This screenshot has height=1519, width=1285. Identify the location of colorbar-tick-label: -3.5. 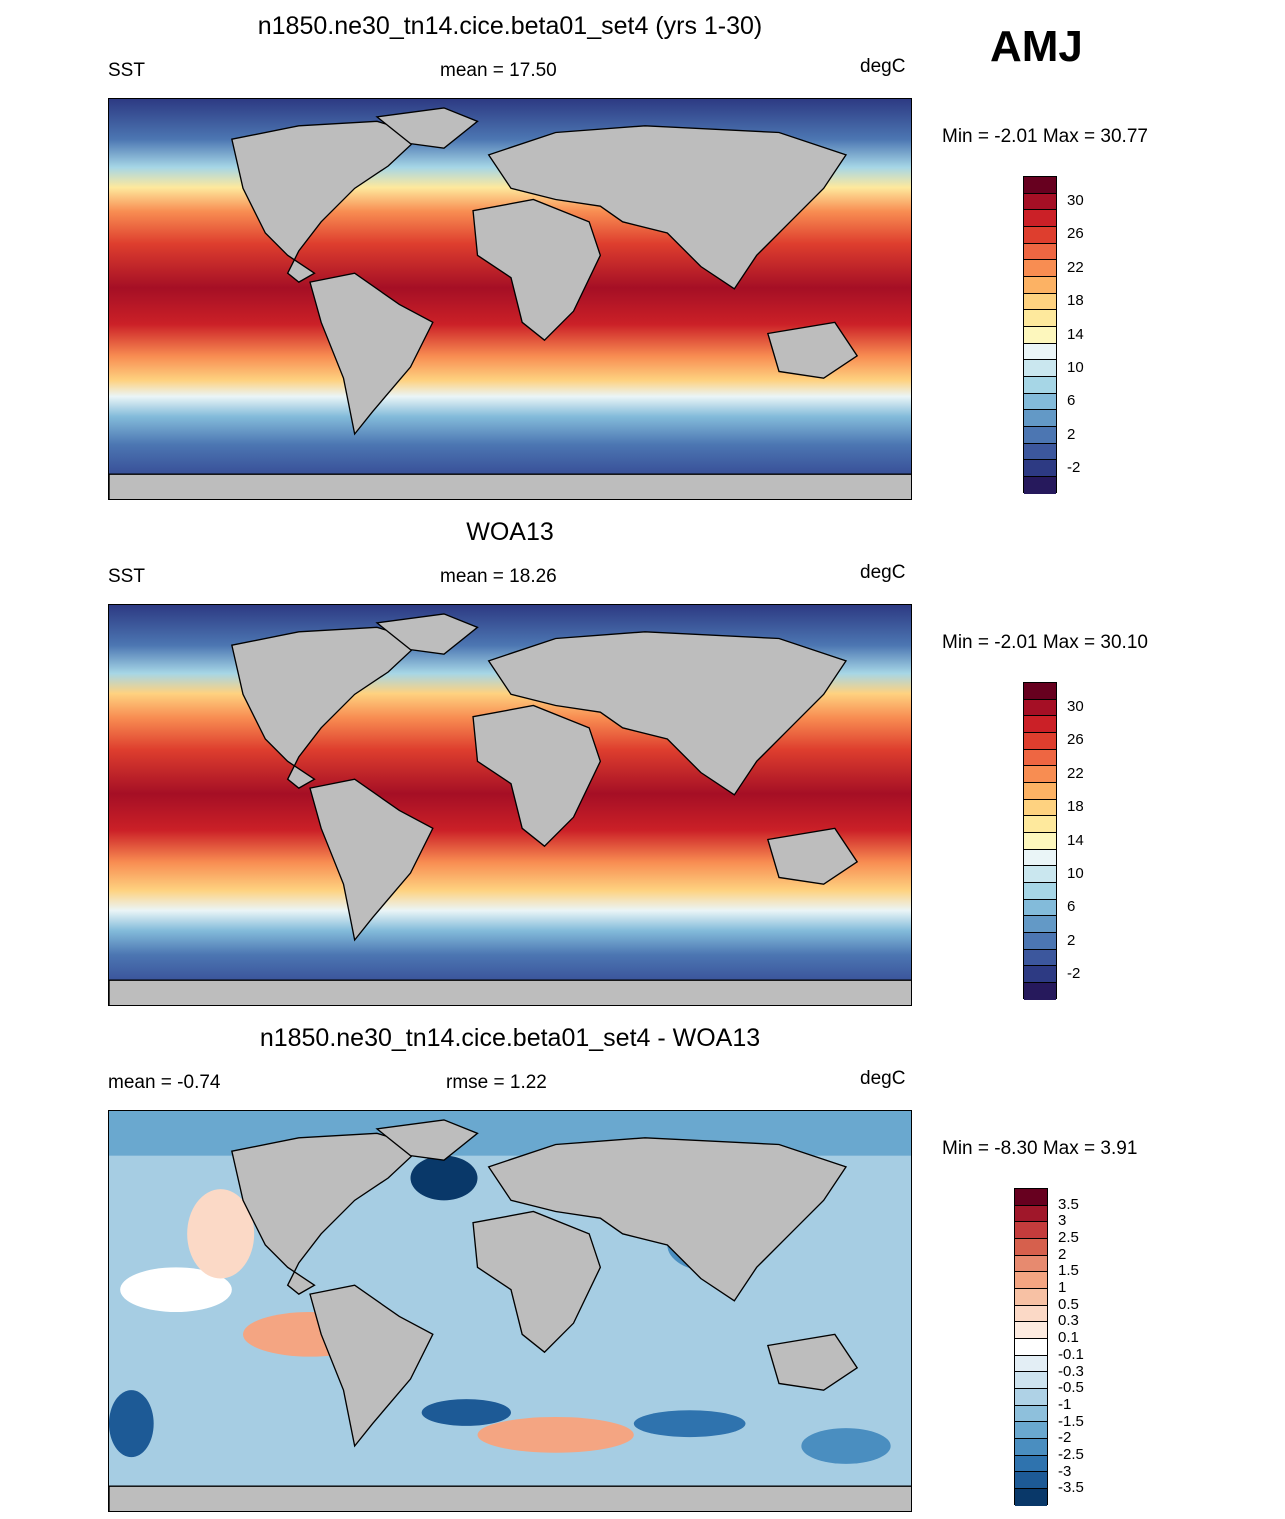
(1071, 1488).